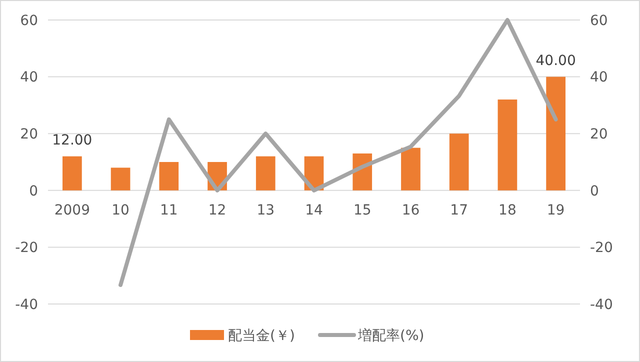  Describe the element at coordinates (265, 210) in the screenshot. I see `x-tick-label: 13` at that location.